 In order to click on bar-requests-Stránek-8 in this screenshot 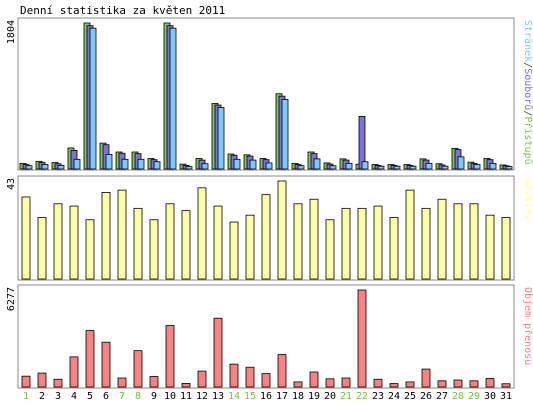, I will do `click(141, 164)`.